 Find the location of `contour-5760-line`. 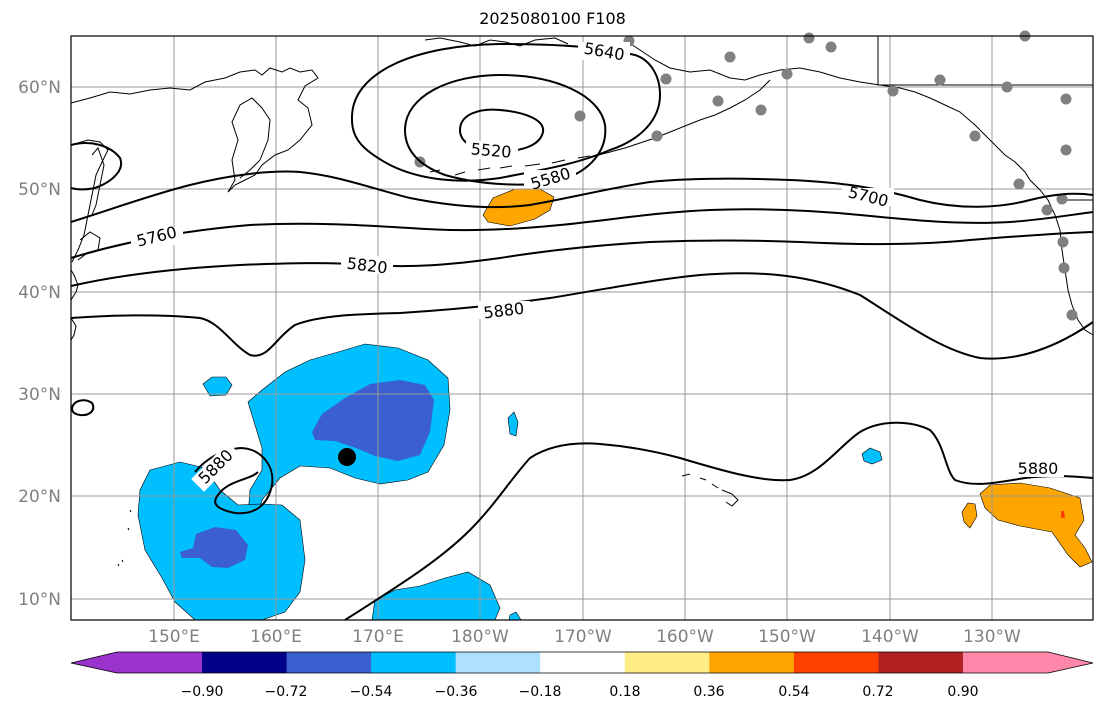

contour-5760-line is located at coordinates (582, 233).